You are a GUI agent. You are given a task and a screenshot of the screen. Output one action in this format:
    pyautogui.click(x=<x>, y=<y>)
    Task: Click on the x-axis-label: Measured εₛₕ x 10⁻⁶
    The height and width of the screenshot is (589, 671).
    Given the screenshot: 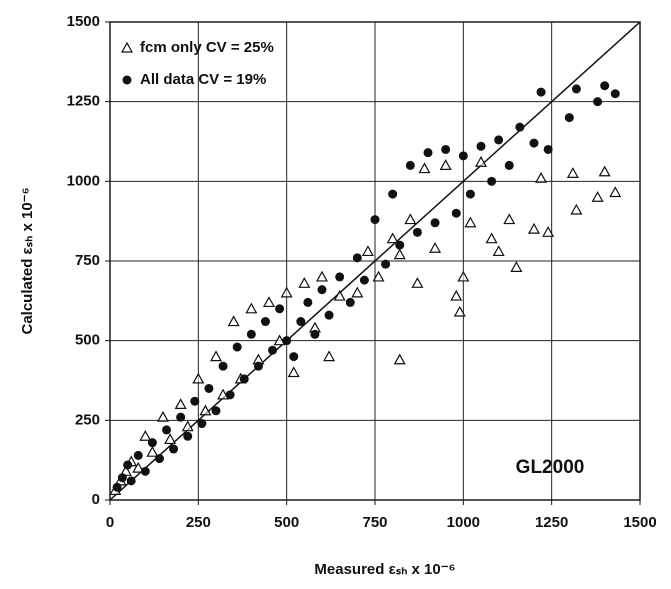 What is the action you would take?
    pyautogui.click(x=384, y=569)
    